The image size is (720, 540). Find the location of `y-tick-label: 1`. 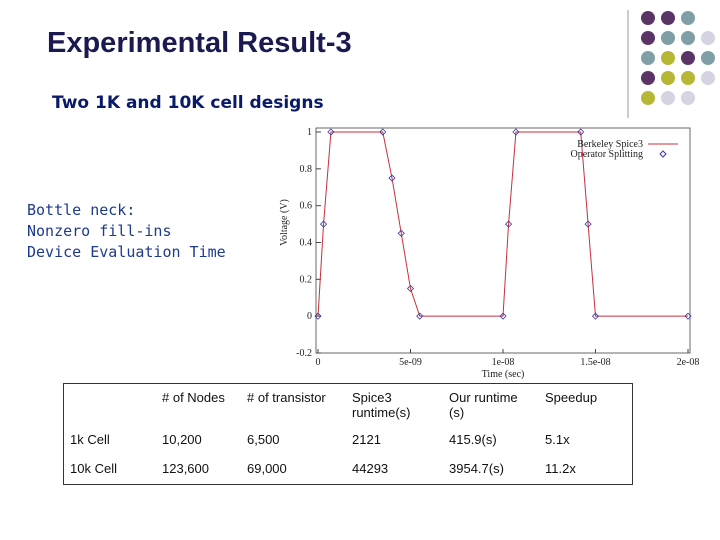

y-tick-label: 1 is located at coordinates (309, 132).